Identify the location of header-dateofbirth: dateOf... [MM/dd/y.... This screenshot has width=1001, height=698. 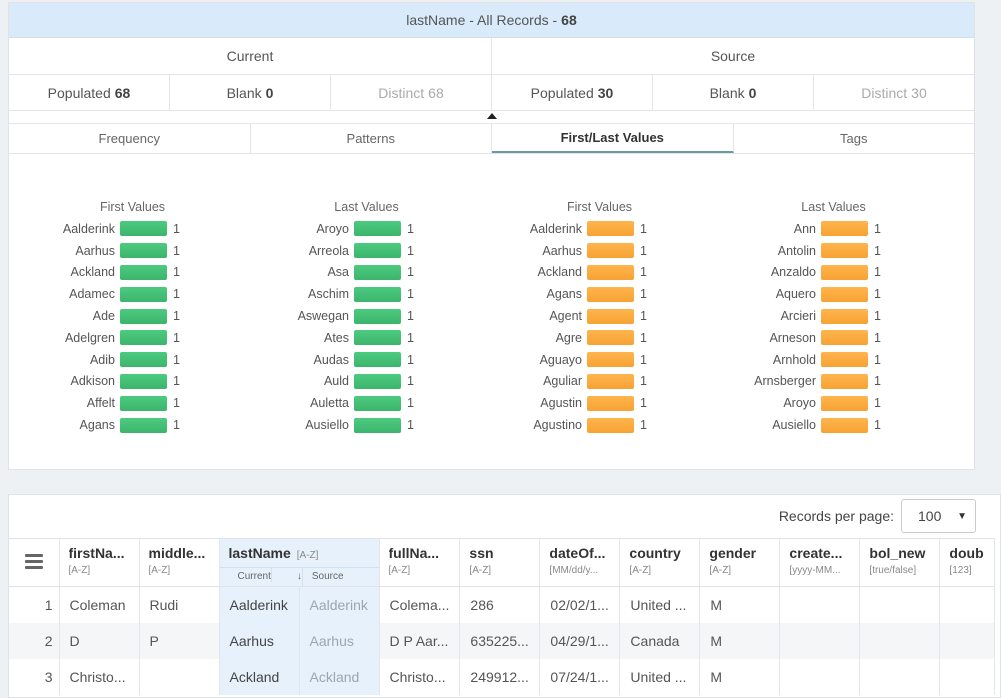
(580, 562).